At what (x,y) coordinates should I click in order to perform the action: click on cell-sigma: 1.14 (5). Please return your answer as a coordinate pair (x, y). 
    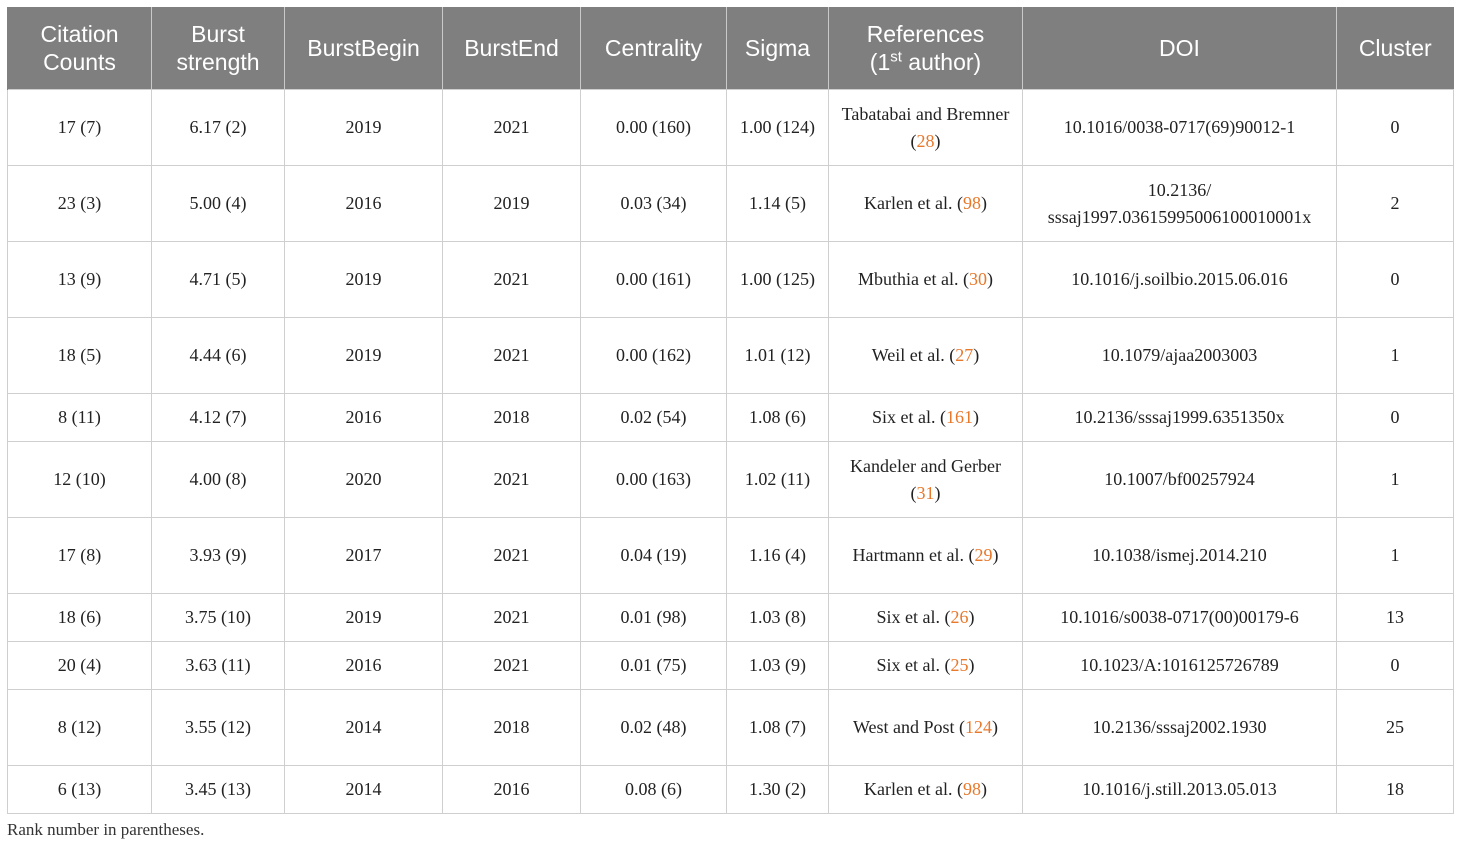
    Looking at the image, I should click on (777, 203).